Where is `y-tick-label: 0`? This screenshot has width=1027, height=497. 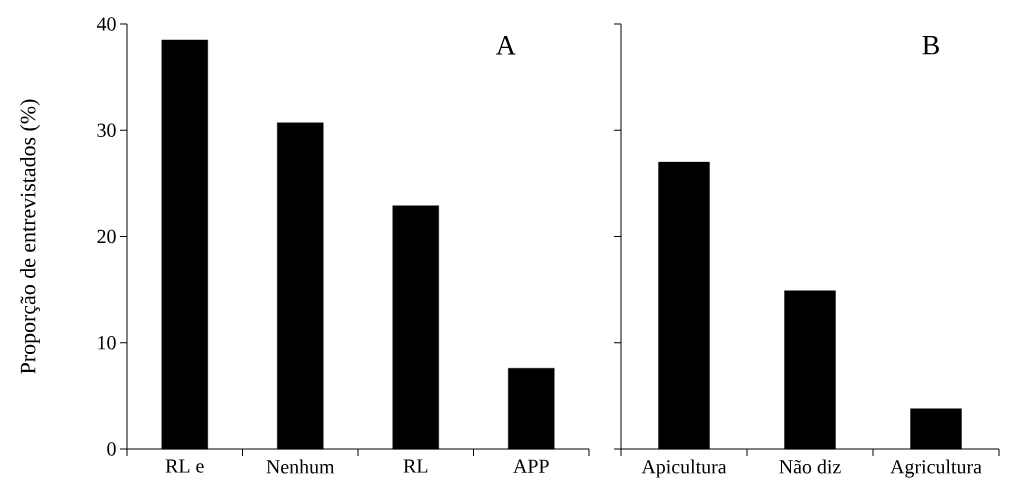
y-tick-label: 0 is located at coordinates (111, 449).